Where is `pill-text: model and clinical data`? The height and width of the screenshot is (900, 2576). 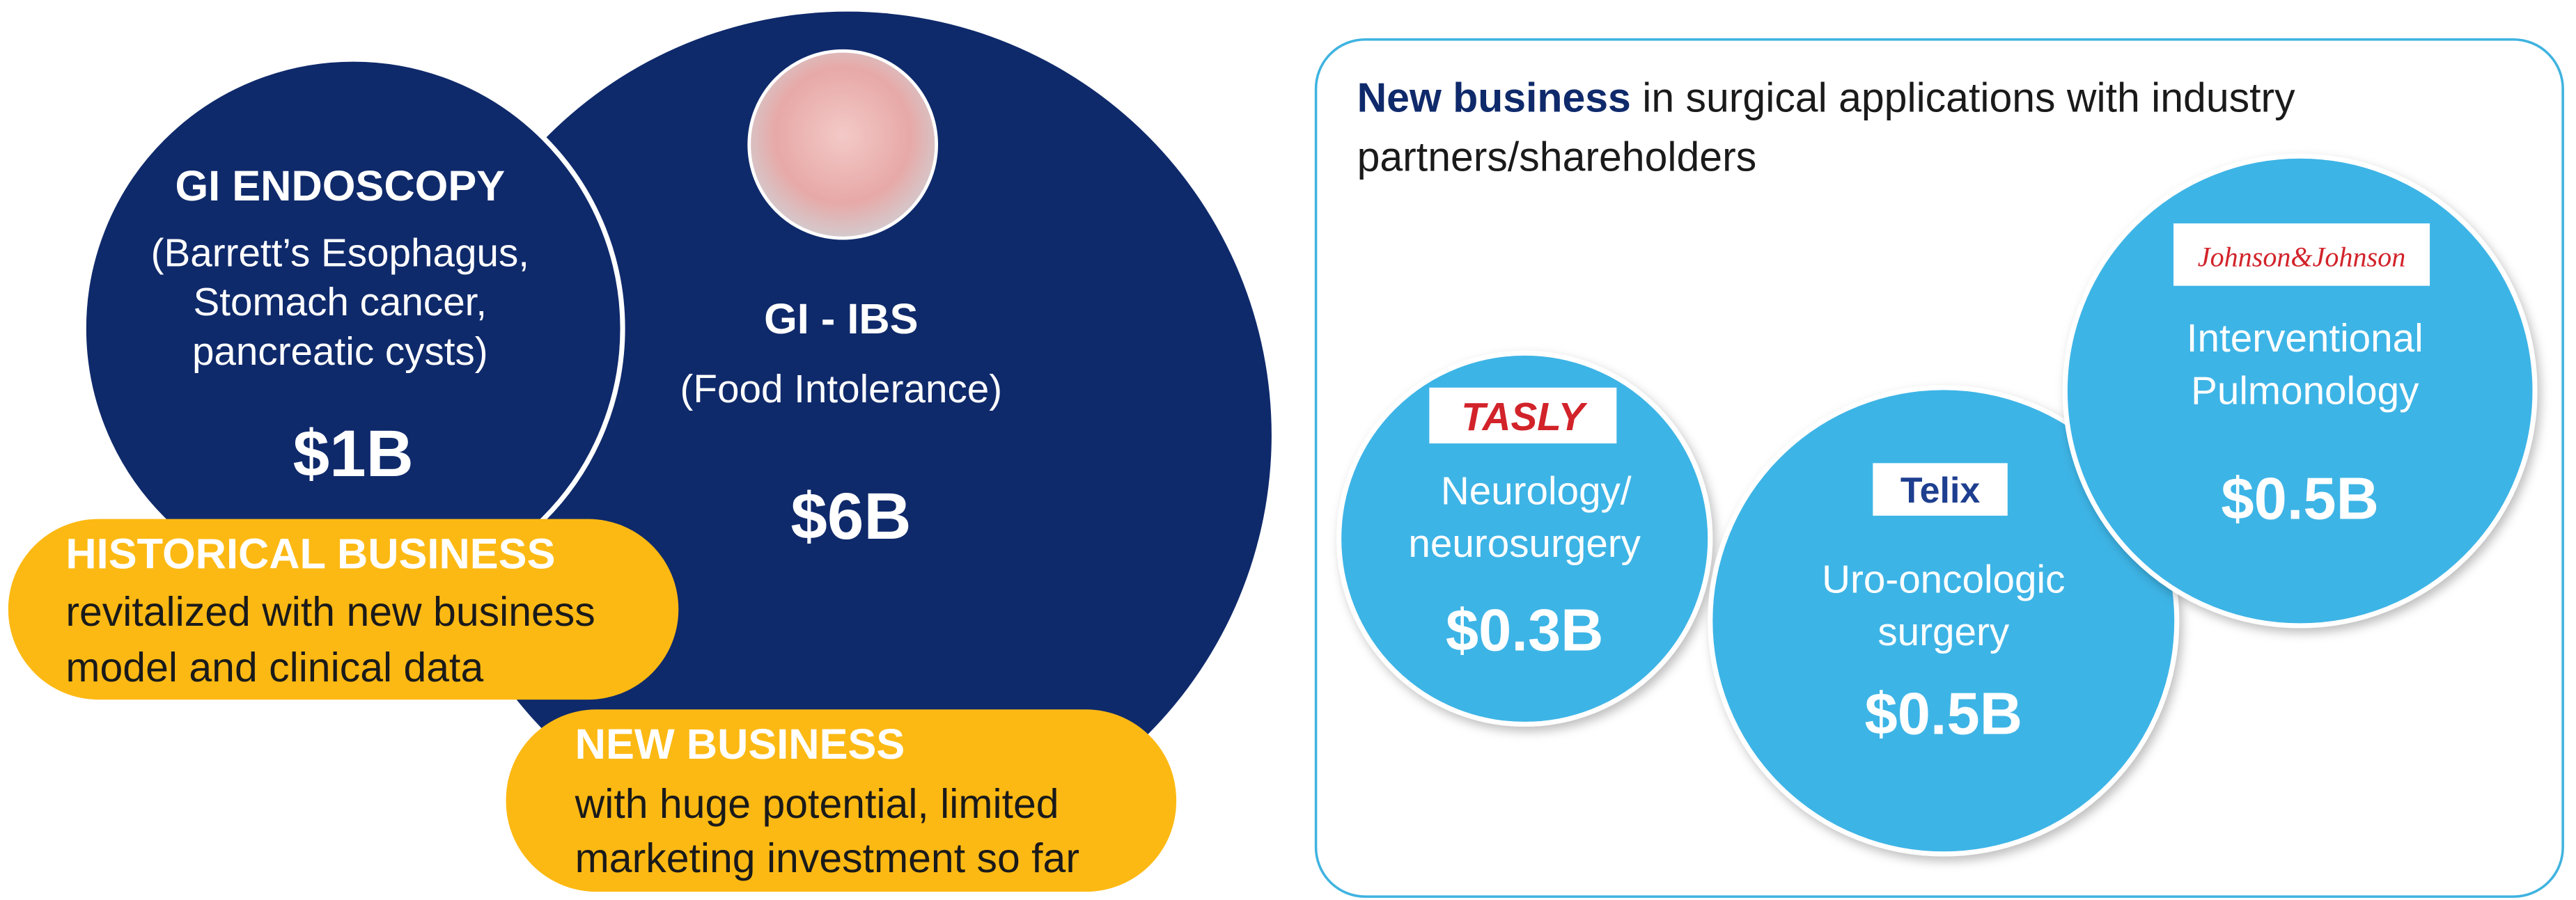
pill-text: model and clinical data is located at coordinates (274, 667).